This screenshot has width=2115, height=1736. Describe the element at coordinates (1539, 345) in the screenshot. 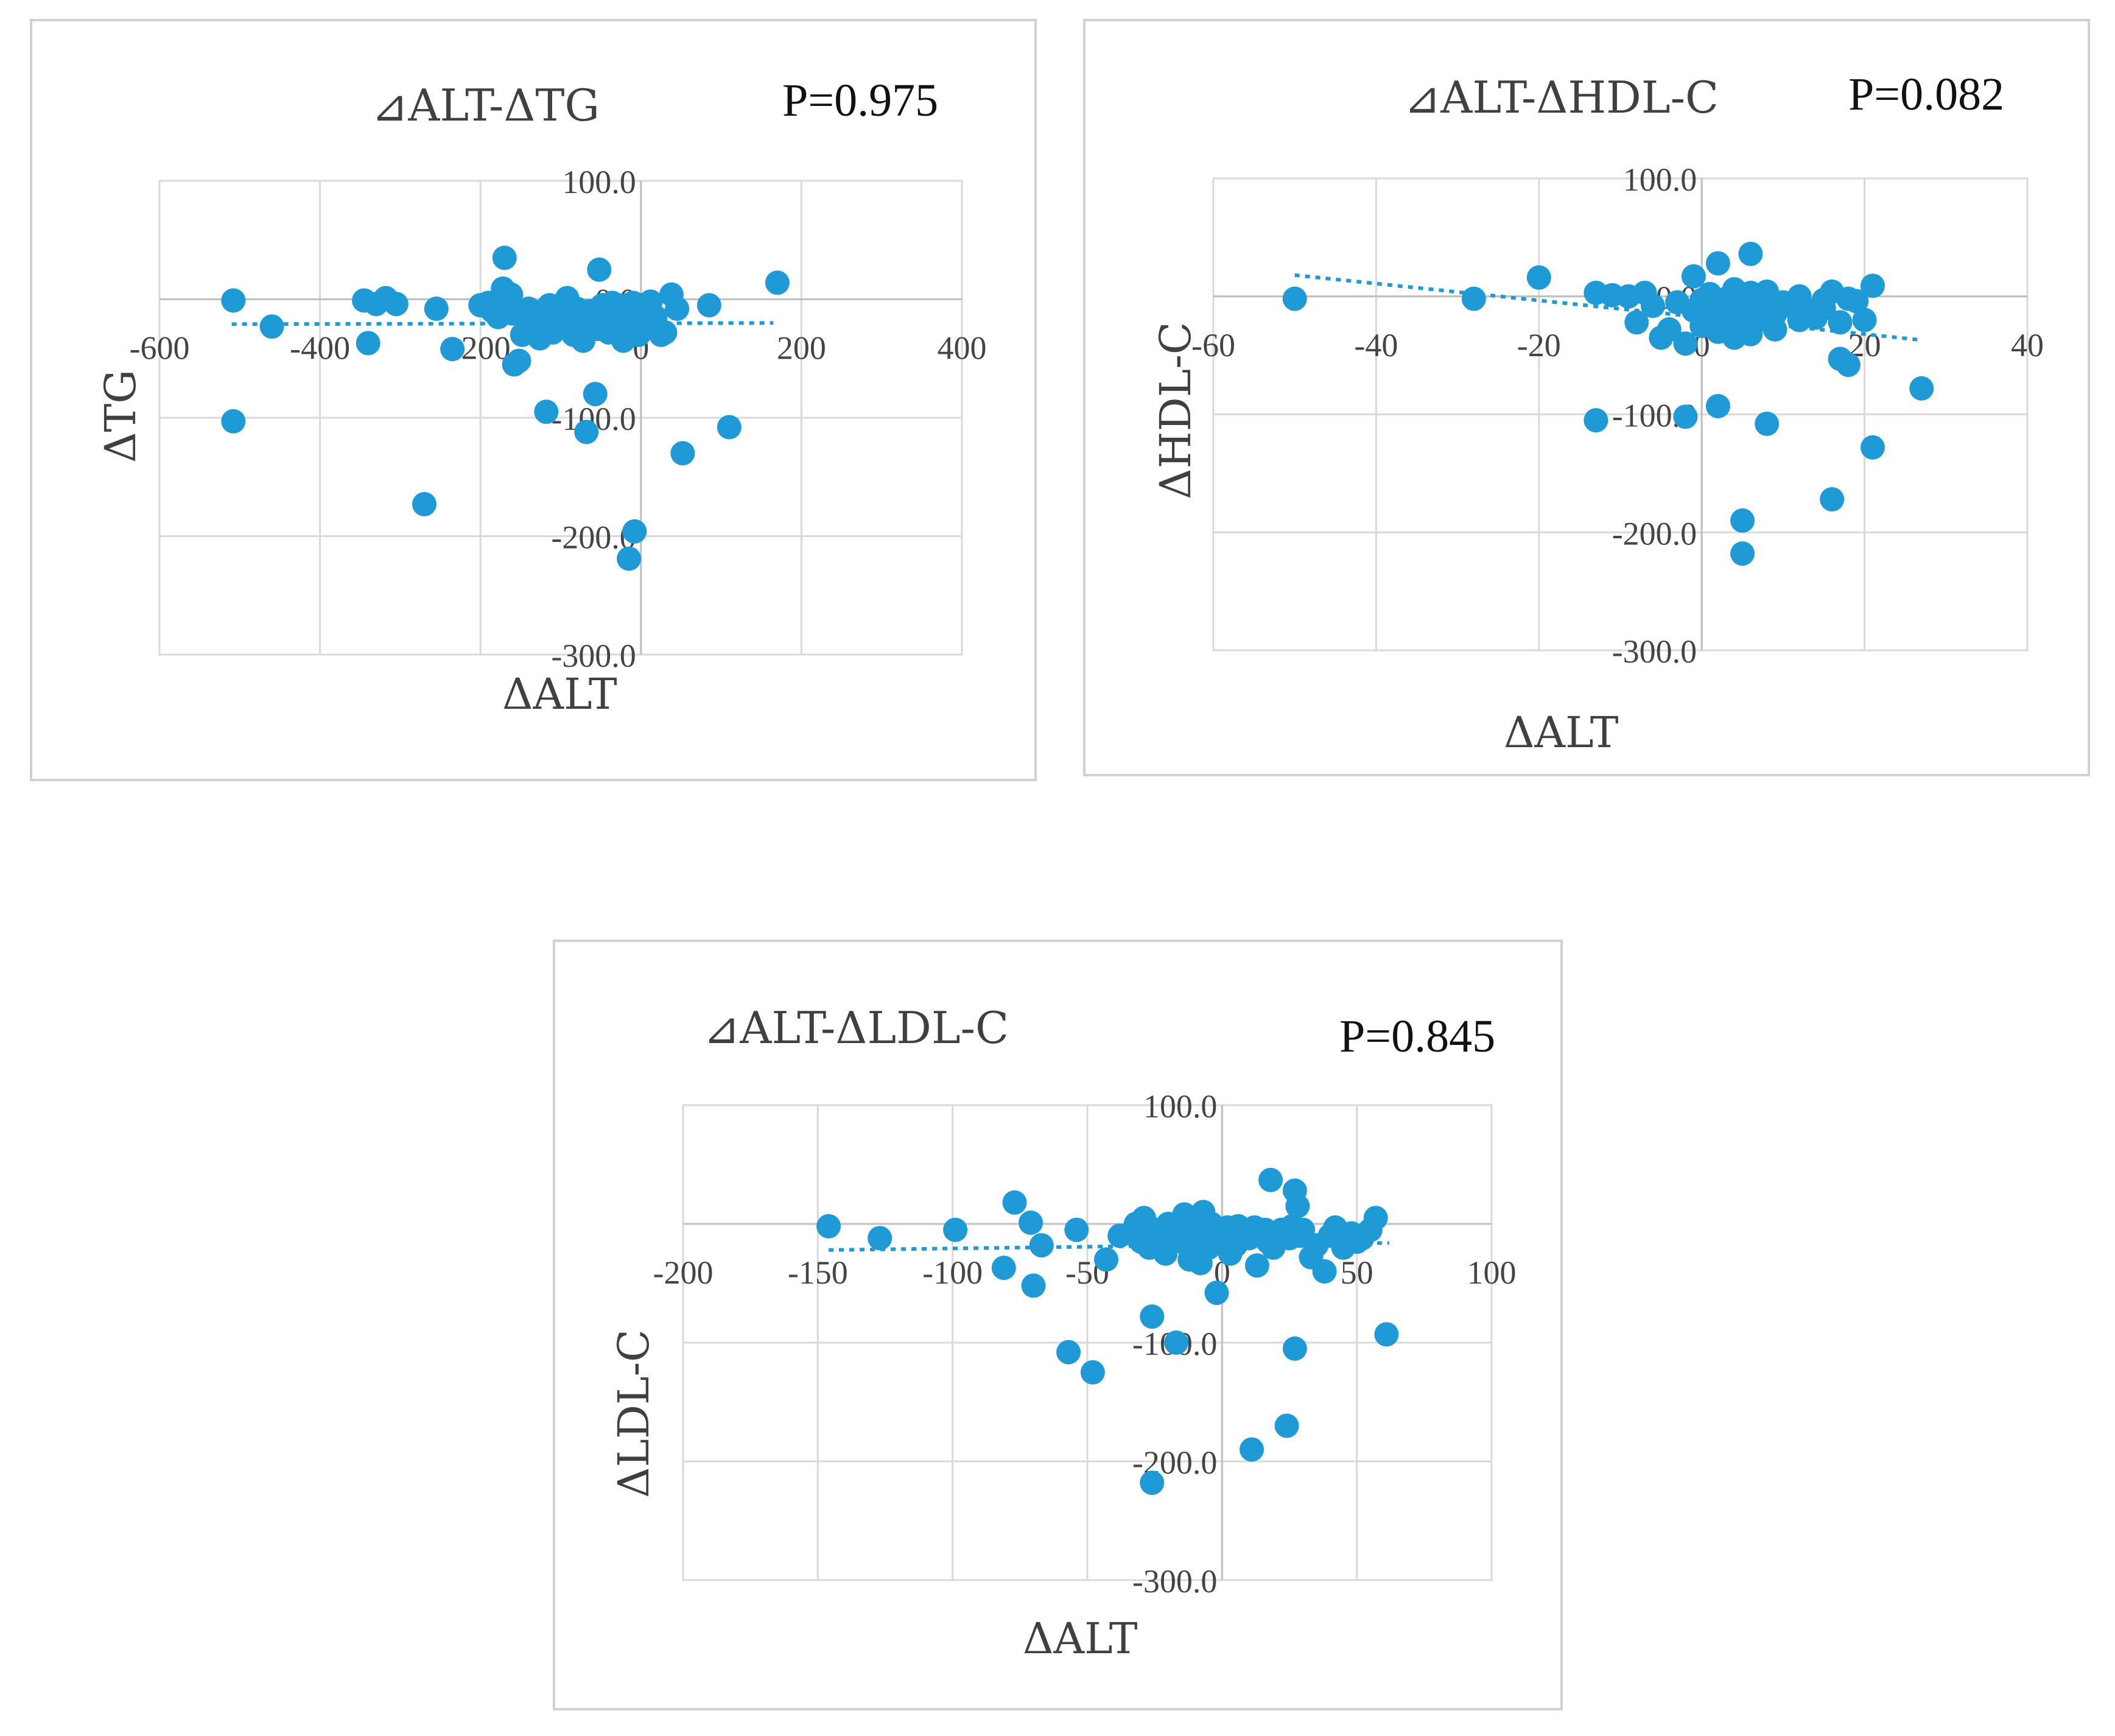

I see `x-tick-label: -20` at that location.